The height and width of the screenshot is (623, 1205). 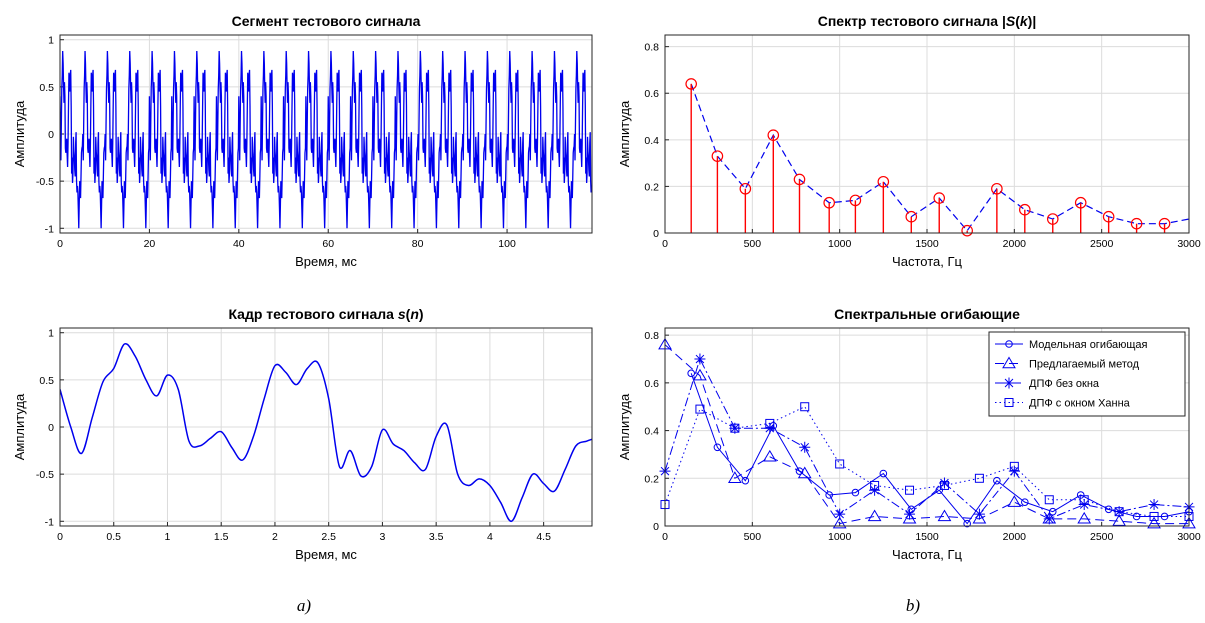 What do you see at coordinates (150, 244) in the screenshot?
I see `p1-xtick-label: 20` at bounding box center [150, 244].